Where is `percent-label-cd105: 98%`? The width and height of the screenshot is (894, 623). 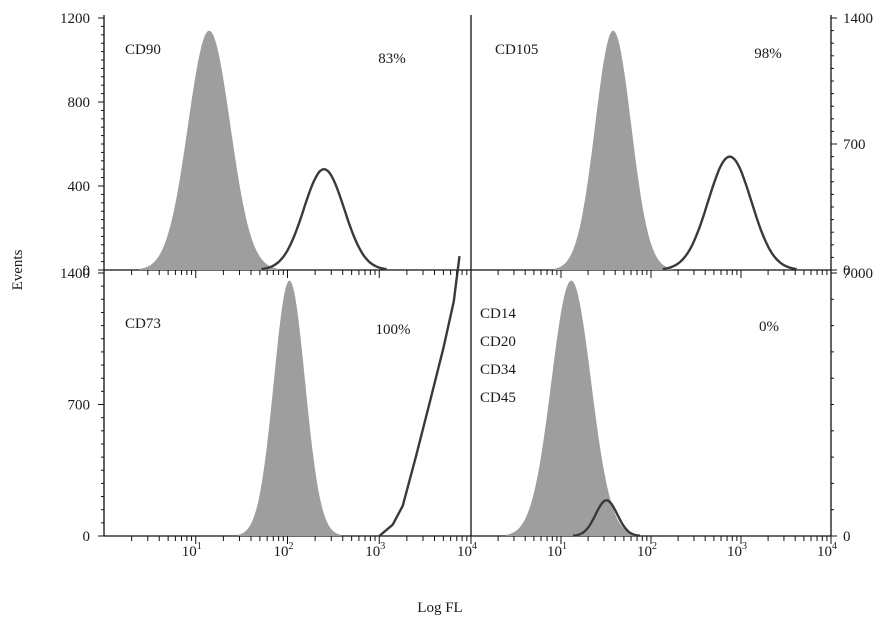 percent-label-cd105: 98% is located at coordinates (768, 54).